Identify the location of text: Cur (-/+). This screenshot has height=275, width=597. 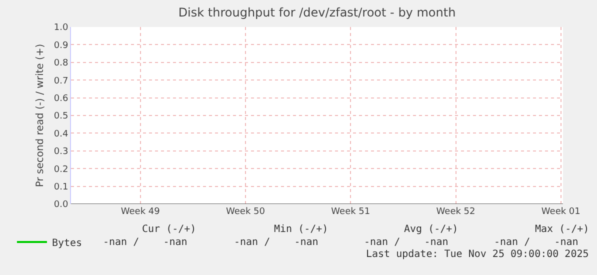
(169, 229).